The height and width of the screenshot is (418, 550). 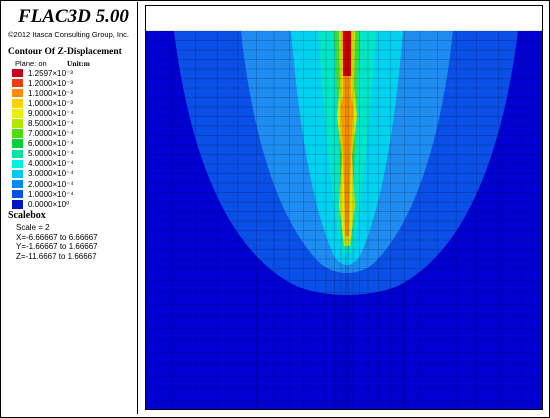 I want to click on contour-level-label: 8.5000×10⁻⁴, so click(x=51, y=124).